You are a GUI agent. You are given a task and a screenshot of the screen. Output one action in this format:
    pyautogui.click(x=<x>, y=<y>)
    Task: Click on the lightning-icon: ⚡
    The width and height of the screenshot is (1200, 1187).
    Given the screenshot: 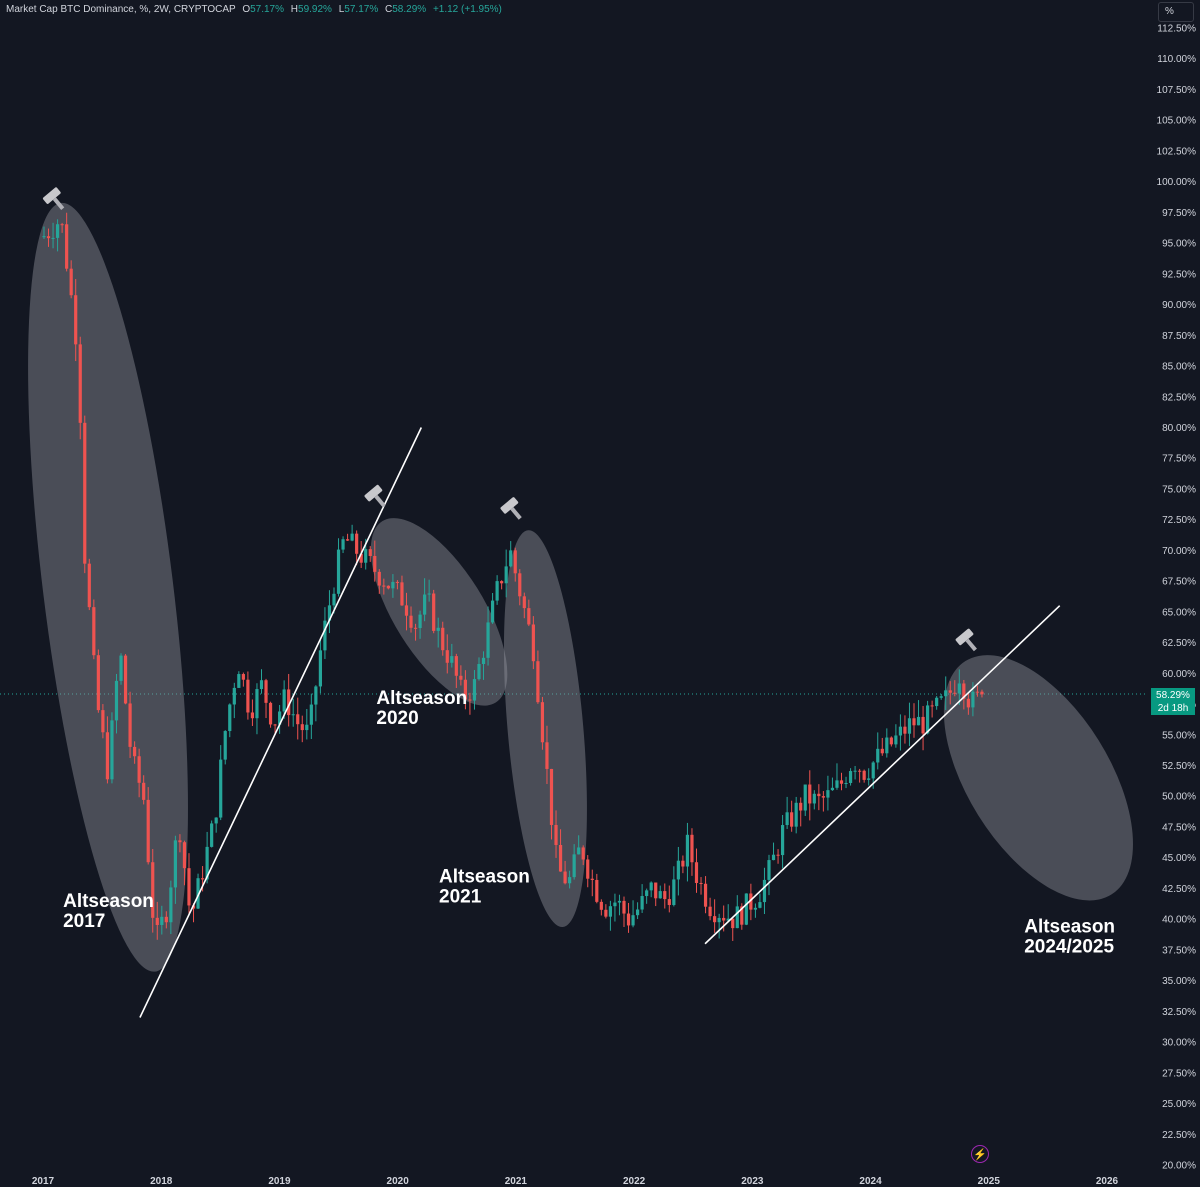 What is the action you would take?
    pyautogui.click(x=980, y=1154)
    